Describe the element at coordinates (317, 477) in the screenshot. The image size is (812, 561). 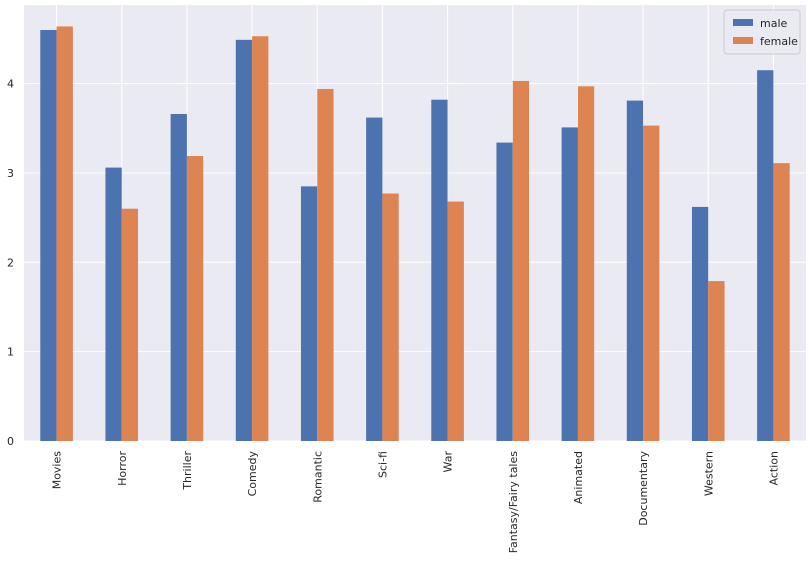
I see `x-tick-label-4: Romantic` at that location.